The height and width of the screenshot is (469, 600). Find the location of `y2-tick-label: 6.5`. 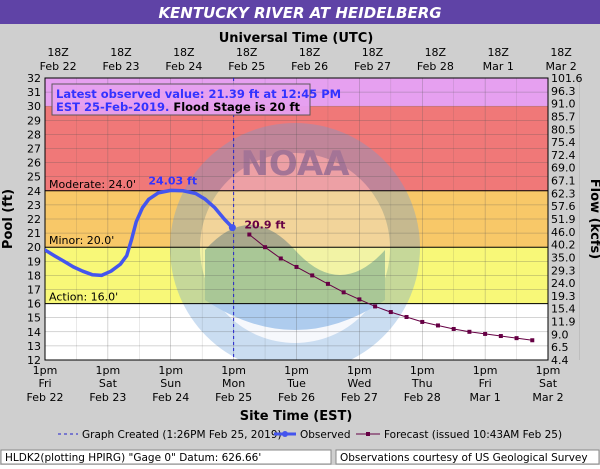

y2-tick-label: 6.5 is located at coordinates (560, 347).